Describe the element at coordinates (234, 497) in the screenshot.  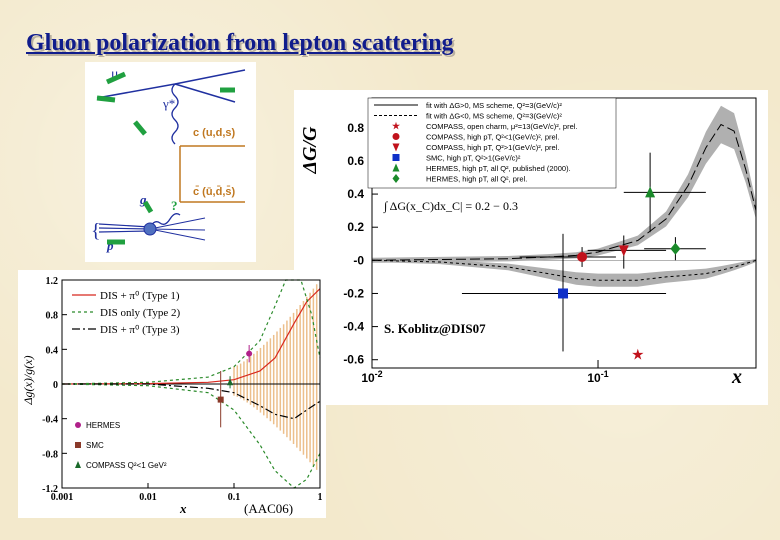
I see `x-tick-label: 0.1` at that location.